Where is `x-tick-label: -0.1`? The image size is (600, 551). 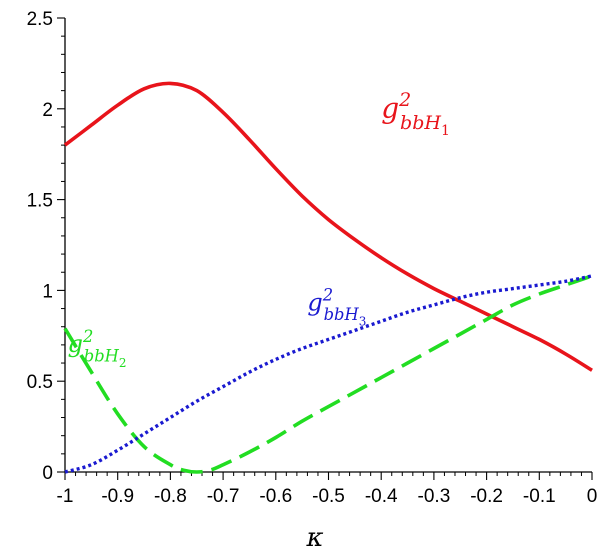 x-tick-label: -0.1 is located at coordinates (539, 496).